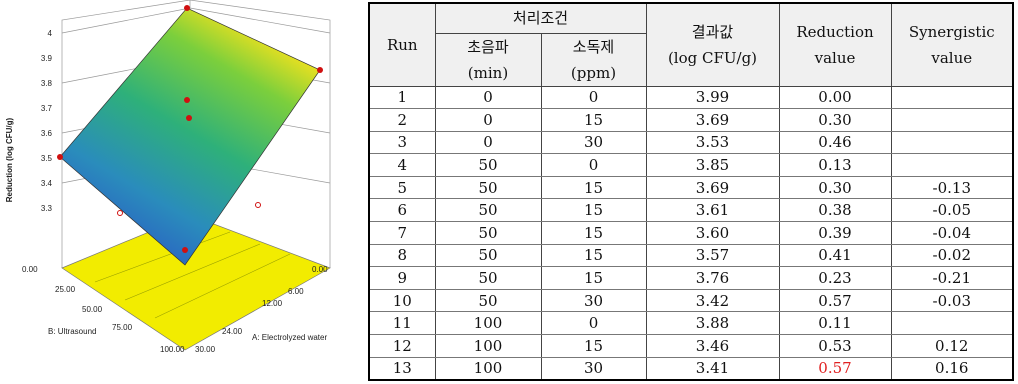 This screenshot has width=1018, height=384. Describe the element at coordinates (402, 44) in the screenshot. I see `header-run: Run` at that location.